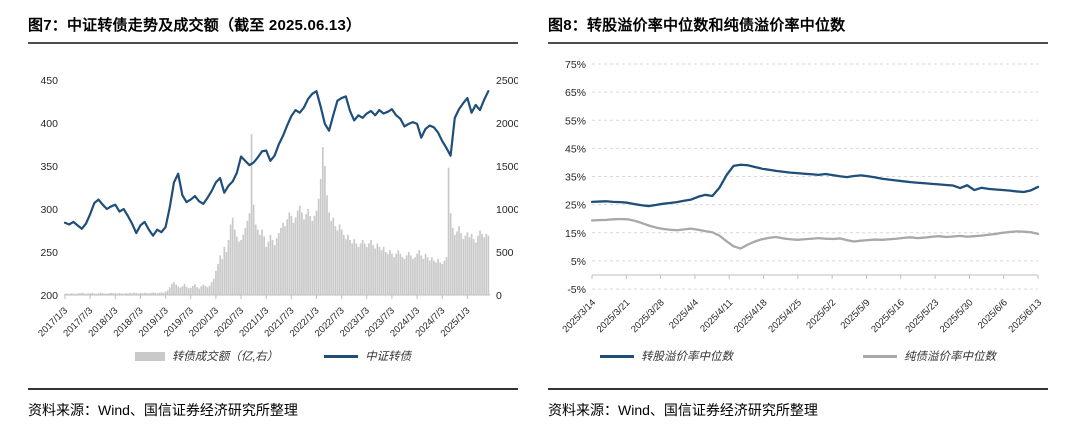 The height and width of the screenshot is (440, 1080). Describe the element at coordinates (507, 210) in the screenshot. I see `svg-text: 1000` at that location.